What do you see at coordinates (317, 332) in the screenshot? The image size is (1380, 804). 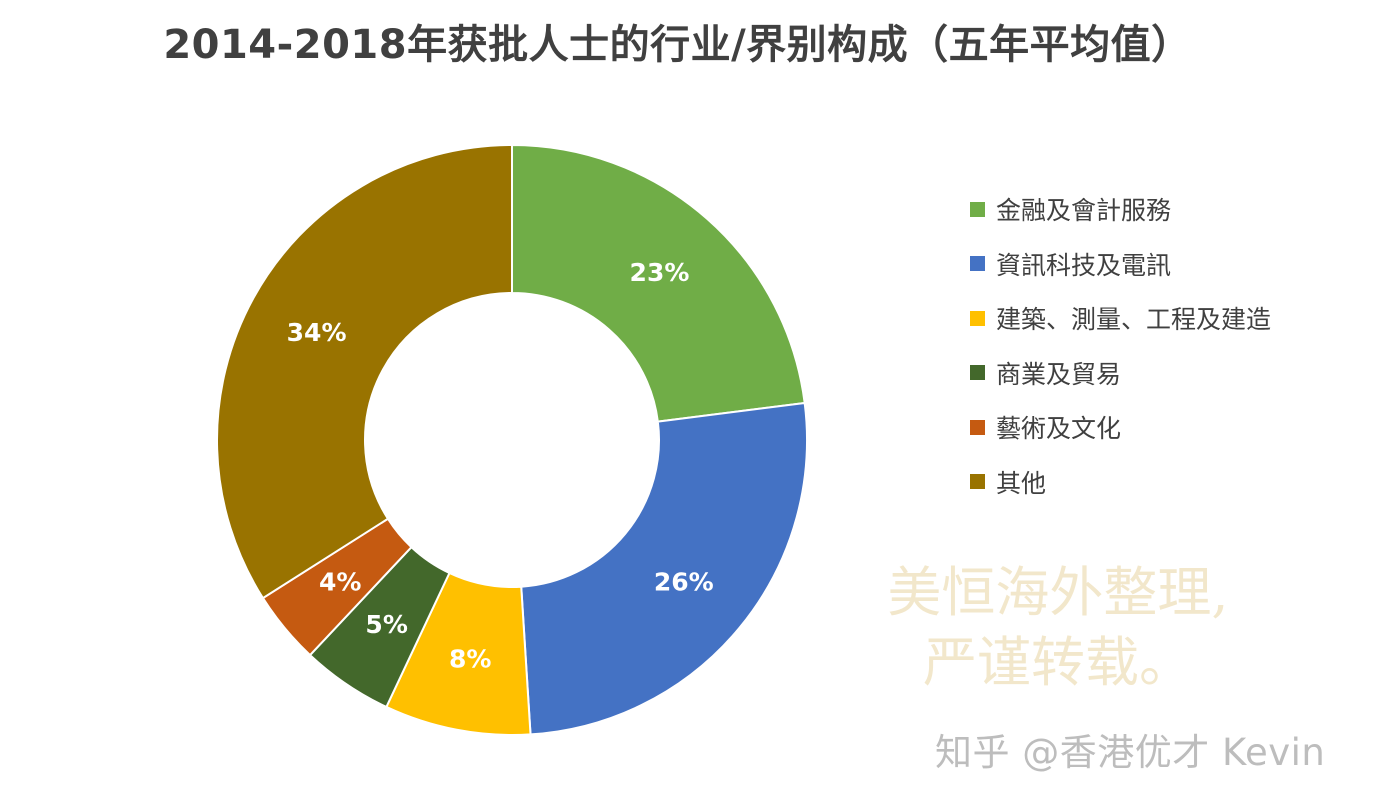 I see `slice-label-5: 34%` at bounding box center [317, 332].